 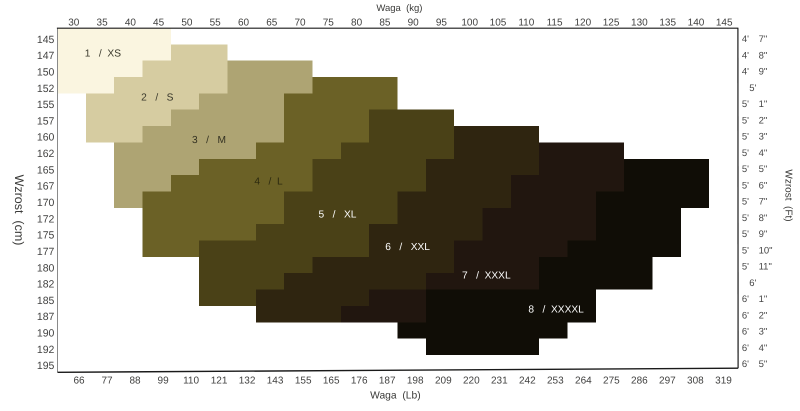 What do you see at coordinates (471, 380) in the screenshot?
I see `svg-text: 220` at bounding box center [471, 380].